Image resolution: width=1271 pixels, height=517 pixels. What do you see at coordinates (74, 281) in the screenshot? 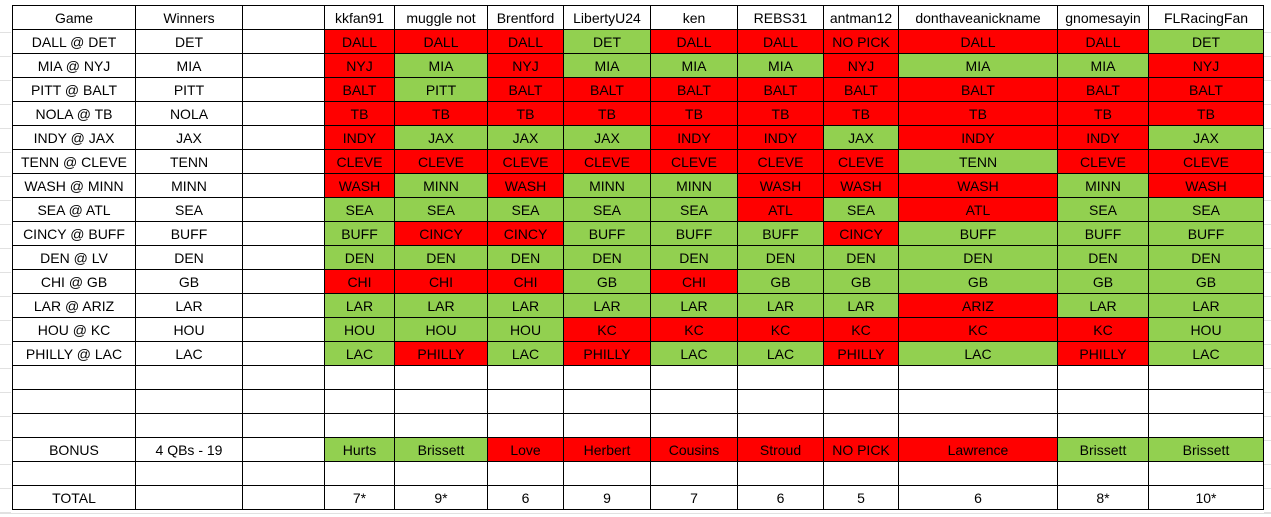
I see `game-cell: CHI @ GB` at bounding box center [74, 281].